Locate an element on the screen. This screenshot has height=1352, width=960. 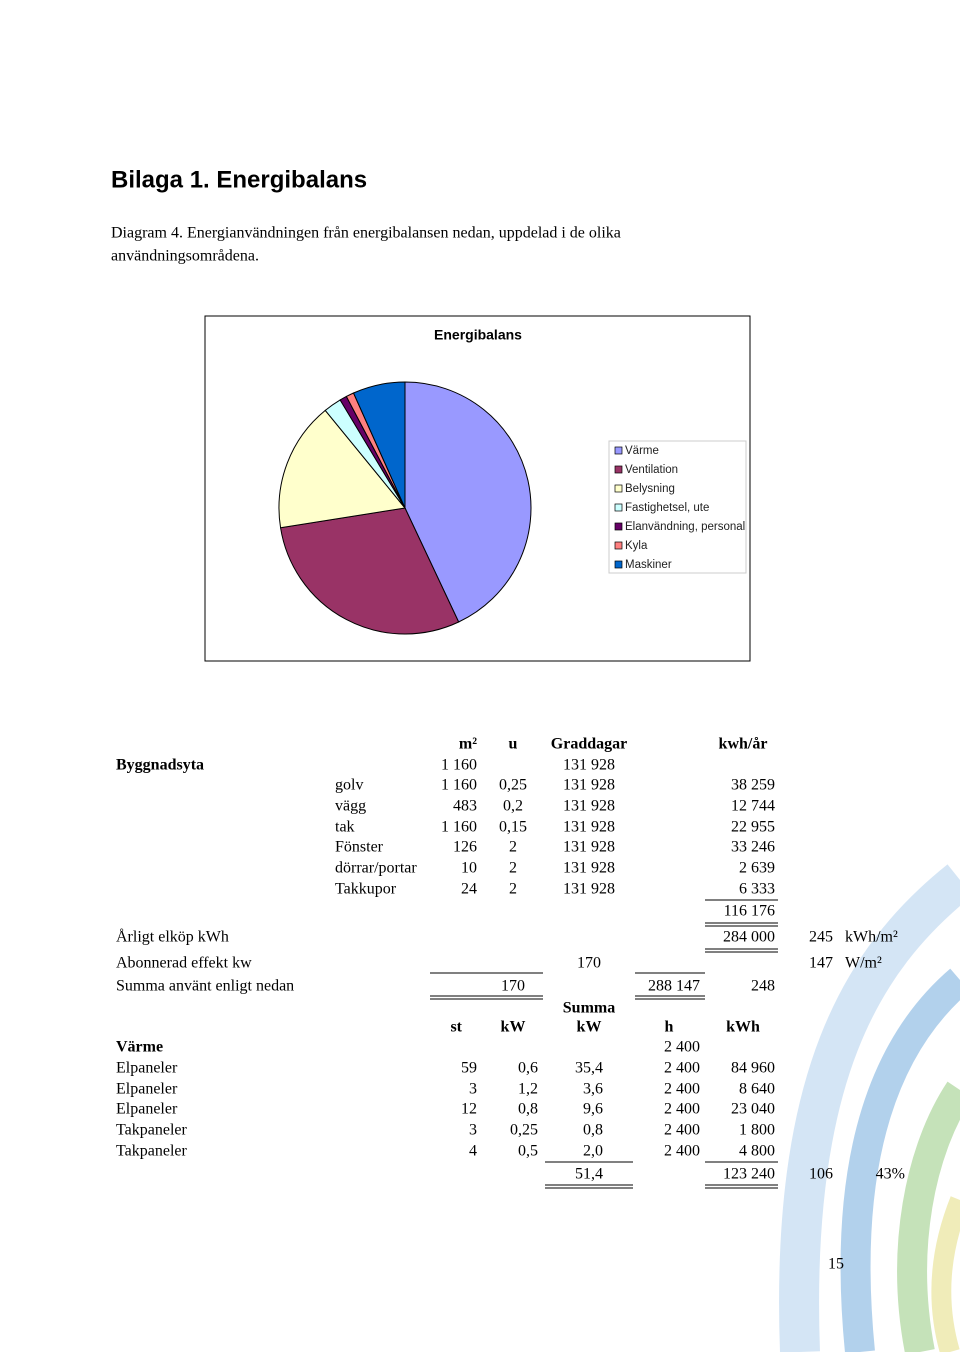
table-cell: 4 800 is located at coordinates (757, 1151).